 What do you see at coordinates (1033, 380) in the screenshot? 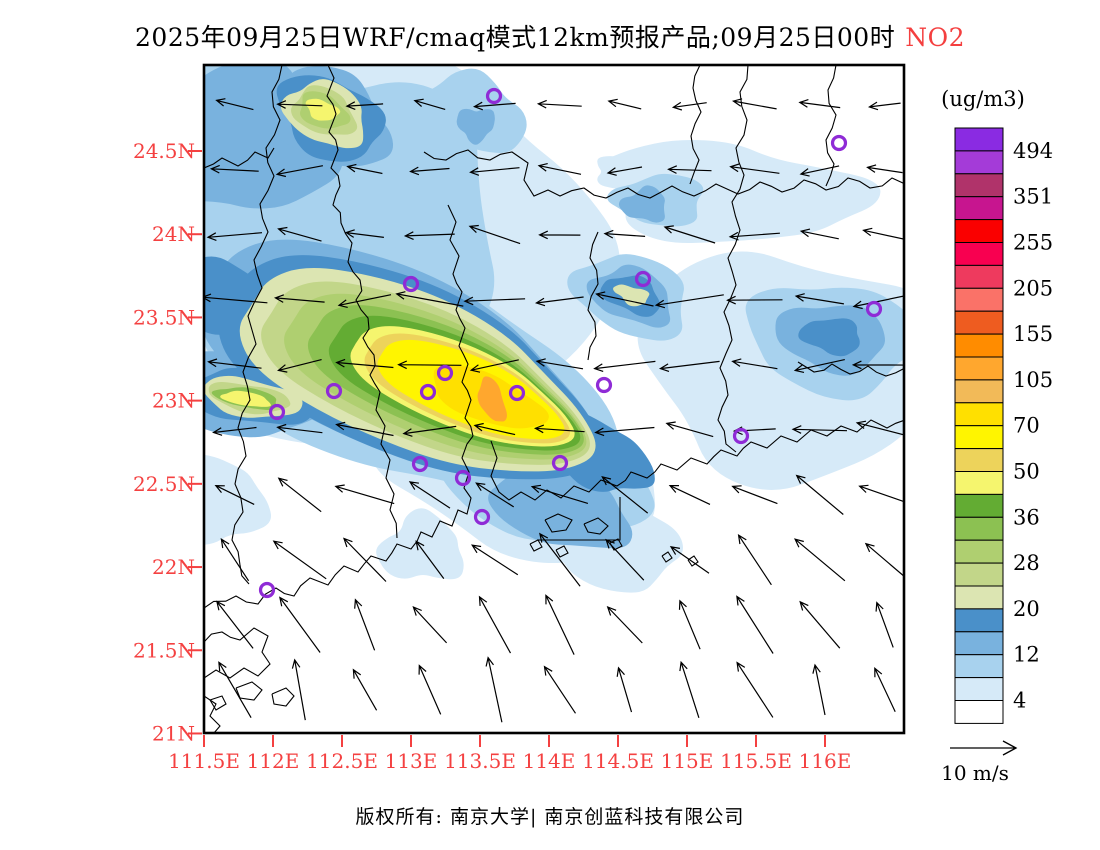
I see `colorbar-tick-label: 105` at bounding box center [1033, 380].